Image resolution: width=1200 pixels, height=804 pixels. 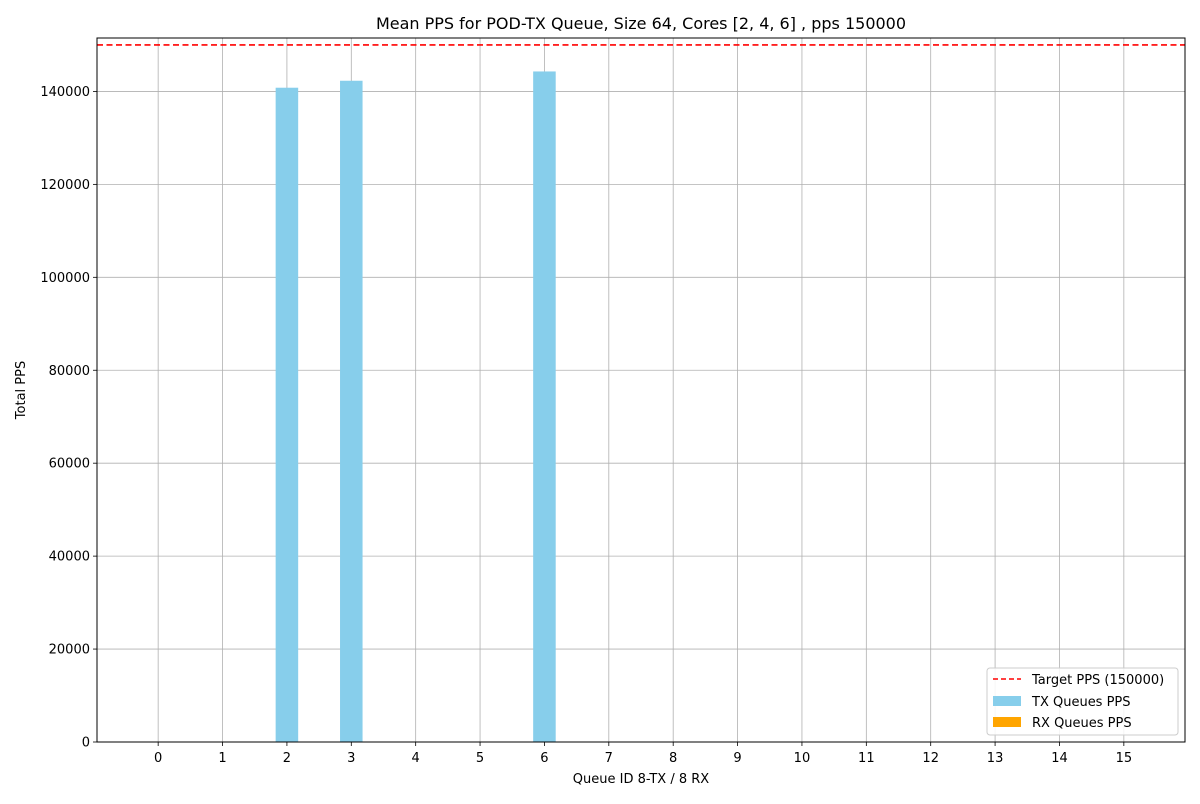 What do you see at coordinates (1097, 680) in the screenshot?
I see `legend-target-label: Target PPS (150000)` at bounding box center [1097, 680].